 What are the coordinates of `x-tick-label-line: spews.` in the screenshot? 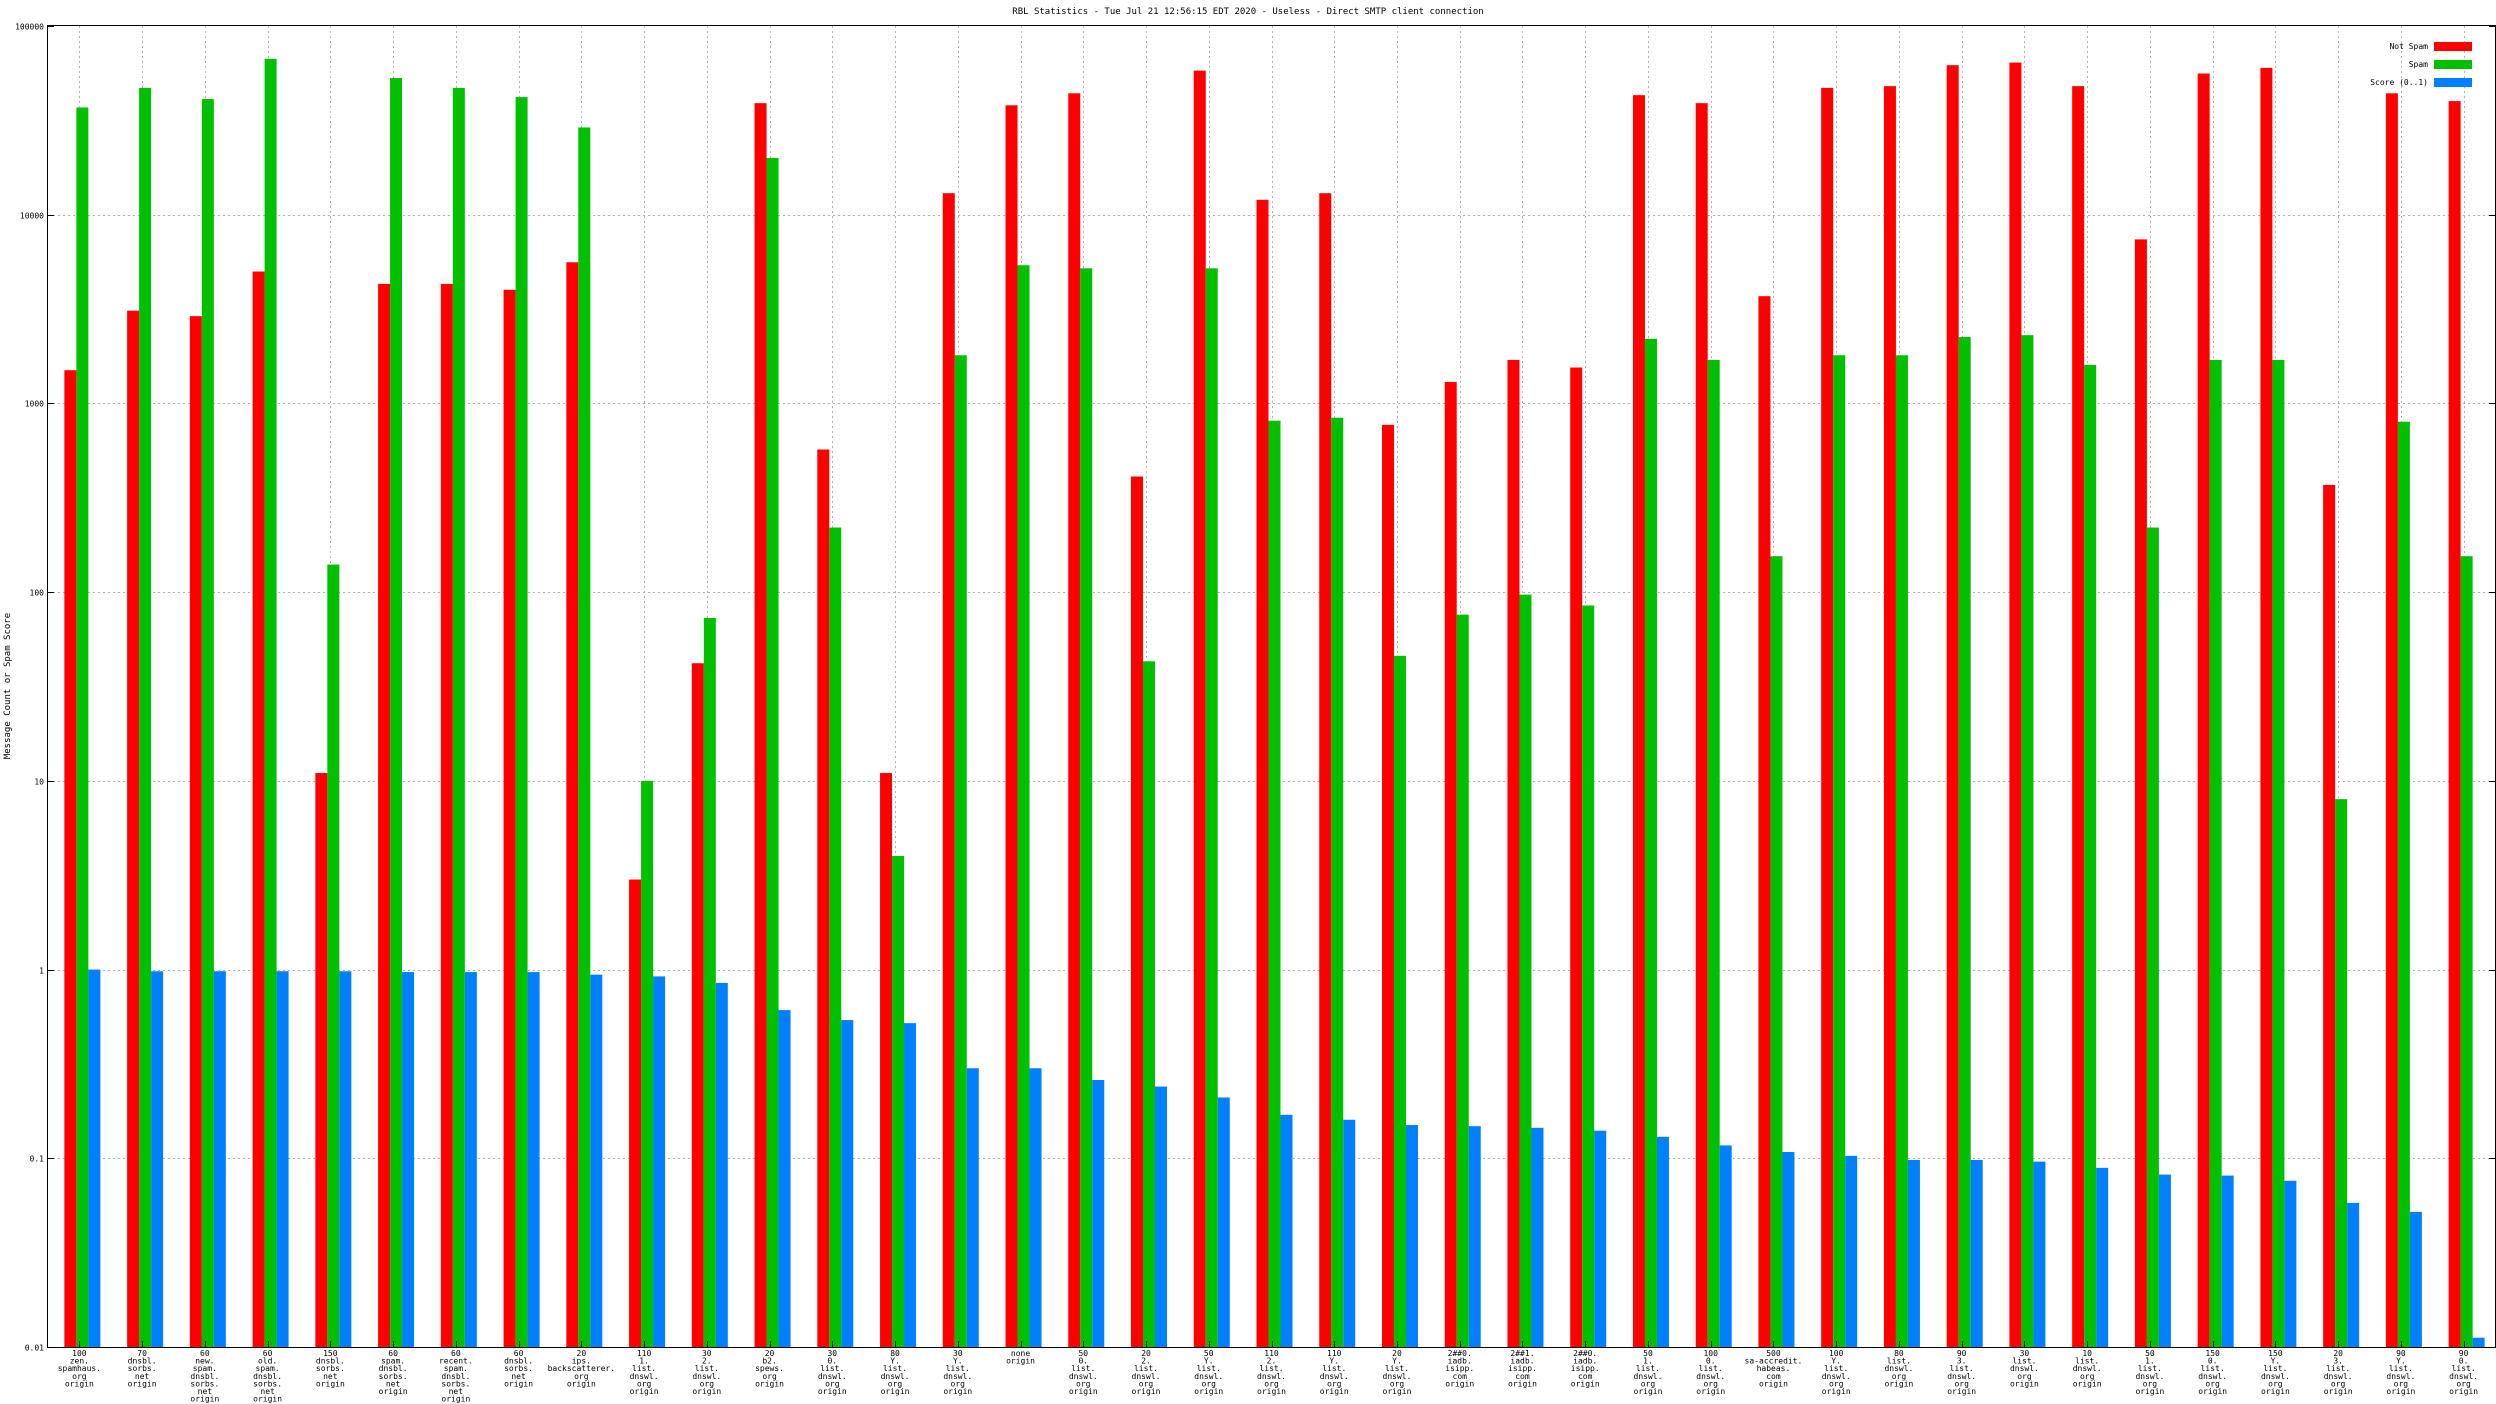 It's located at (769, 1368).